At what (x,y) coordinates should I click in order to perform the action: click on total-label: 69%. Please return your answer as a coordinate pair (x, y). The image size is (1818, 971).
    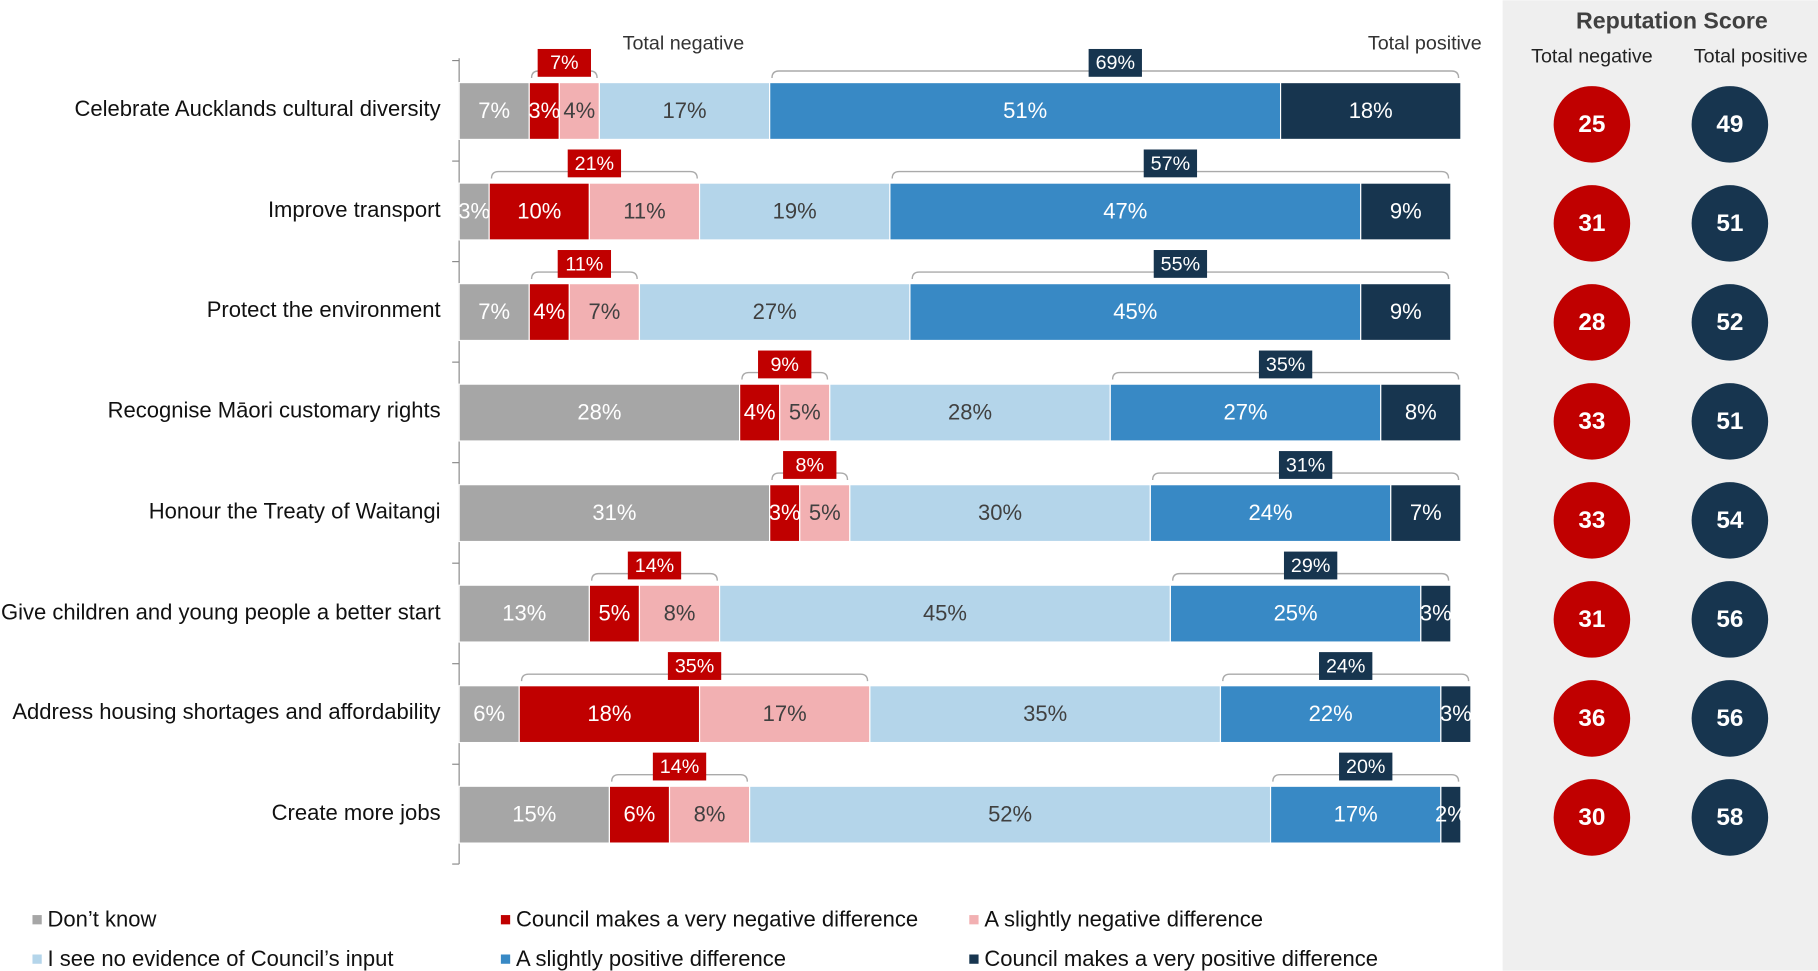
    Looking at the image, I should click on (1115, 63).